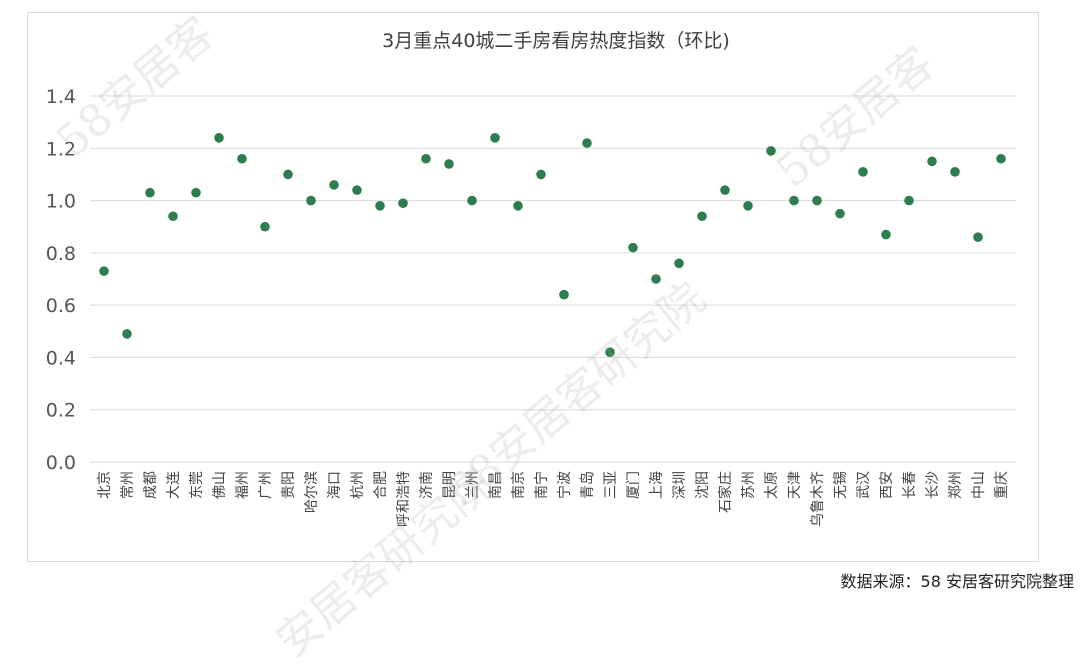 The width and height of the screenshot is (1080, 669). I want to click on x-tick-label: 无锡, so click(841, 485).